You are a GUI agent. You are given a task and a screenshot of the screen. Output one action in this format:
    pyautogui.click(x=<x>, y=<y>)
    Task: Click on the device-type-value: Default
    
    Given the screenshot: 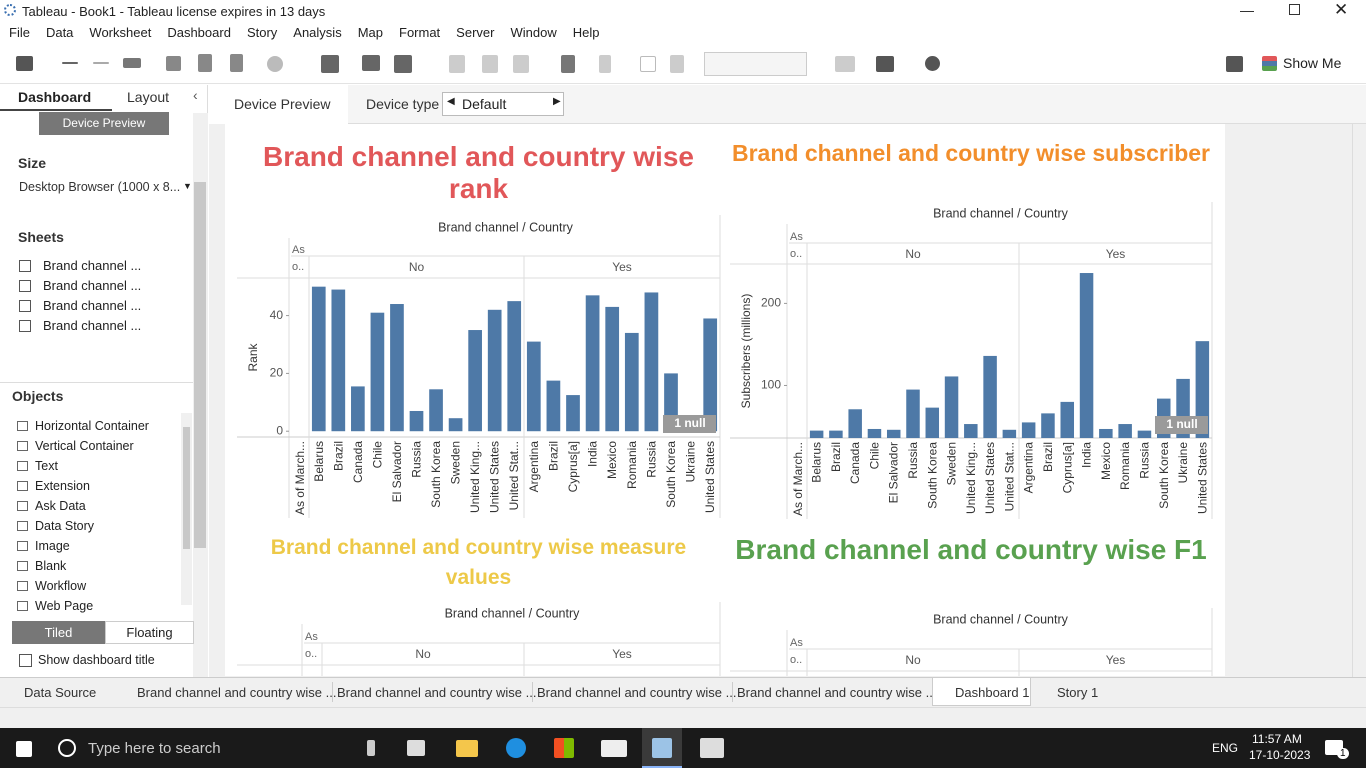 What is the action you would take?
    pyautogui.click(x=484, y=104)
    